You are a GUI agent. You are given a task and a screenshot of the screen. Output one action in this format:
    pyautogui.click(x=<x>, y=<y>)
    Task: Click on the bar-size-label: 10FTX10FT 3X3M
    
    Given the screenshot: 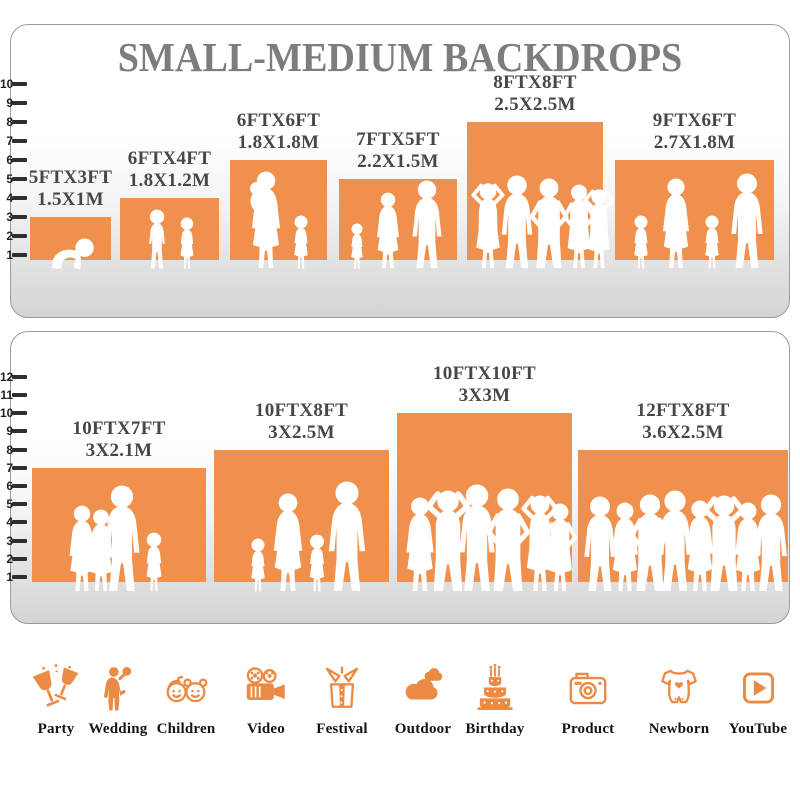 What is the action you would take?
    pyautogui.click(x=485, y=385)
    